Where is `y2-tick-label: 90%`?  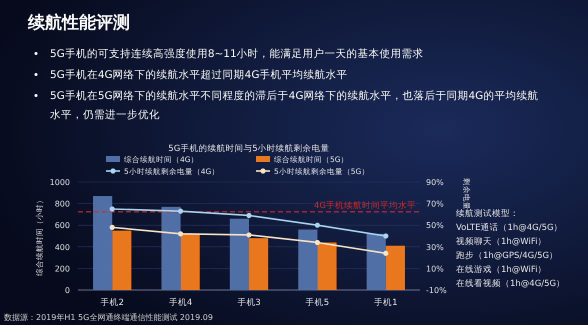
y2-tick-label: 90% is located at coordinates (435, 182).